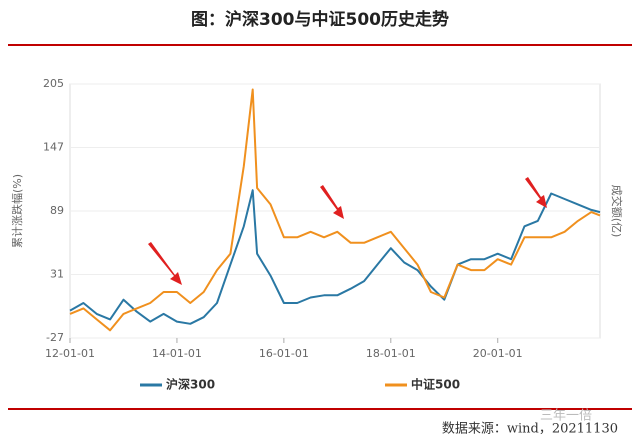 The height and width of the screenshot is (445, 640). I want to click on watermark: 三年一倍, so click(566, 416).